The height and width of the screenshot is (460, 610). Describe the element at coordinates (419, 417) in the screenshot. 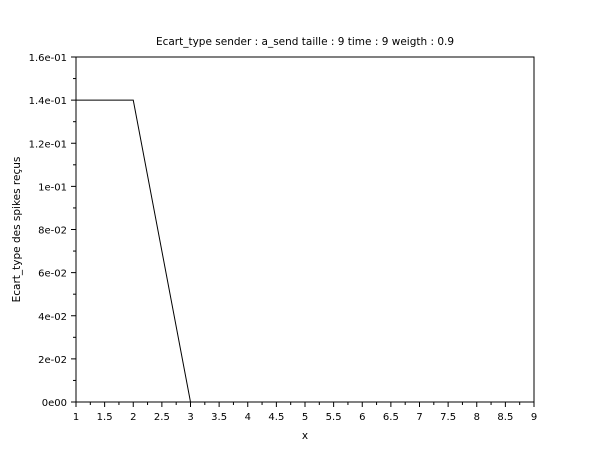

I see `x-tick-label: 7` at that location.